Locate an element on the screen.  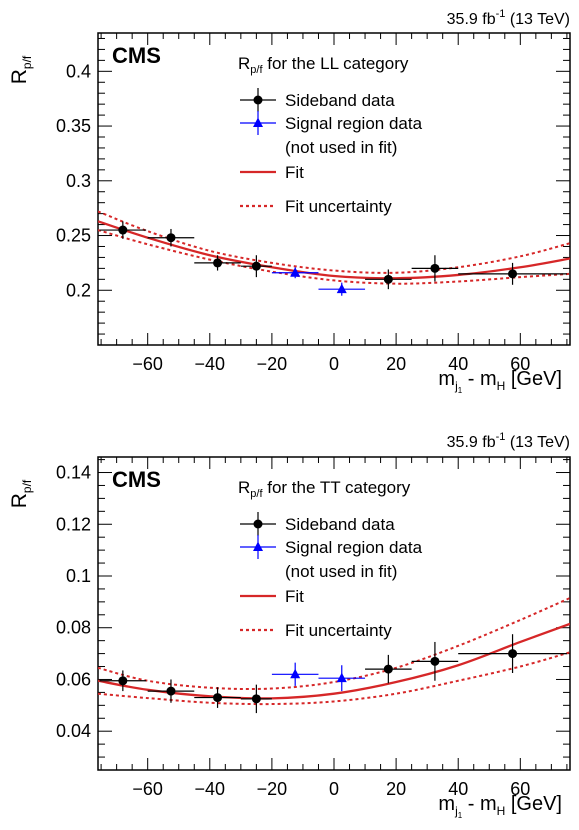
y-tick-label: 0.04 is located at coordinates (73, 731).